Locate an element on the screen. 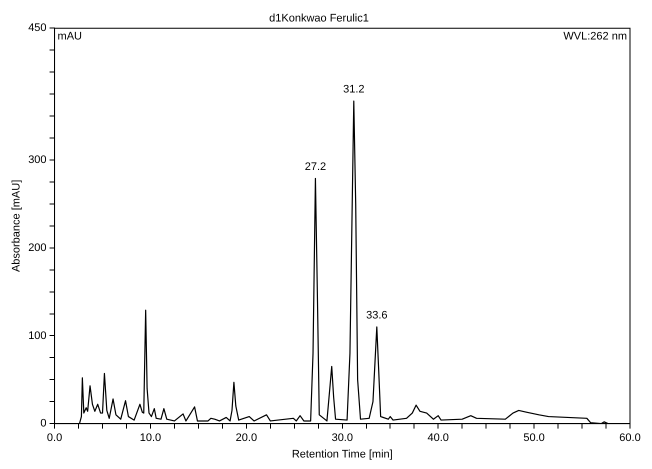 The width and height of the screenshot is (652, 469). y-tick-label: 200 is located at coordinates (37, 248).